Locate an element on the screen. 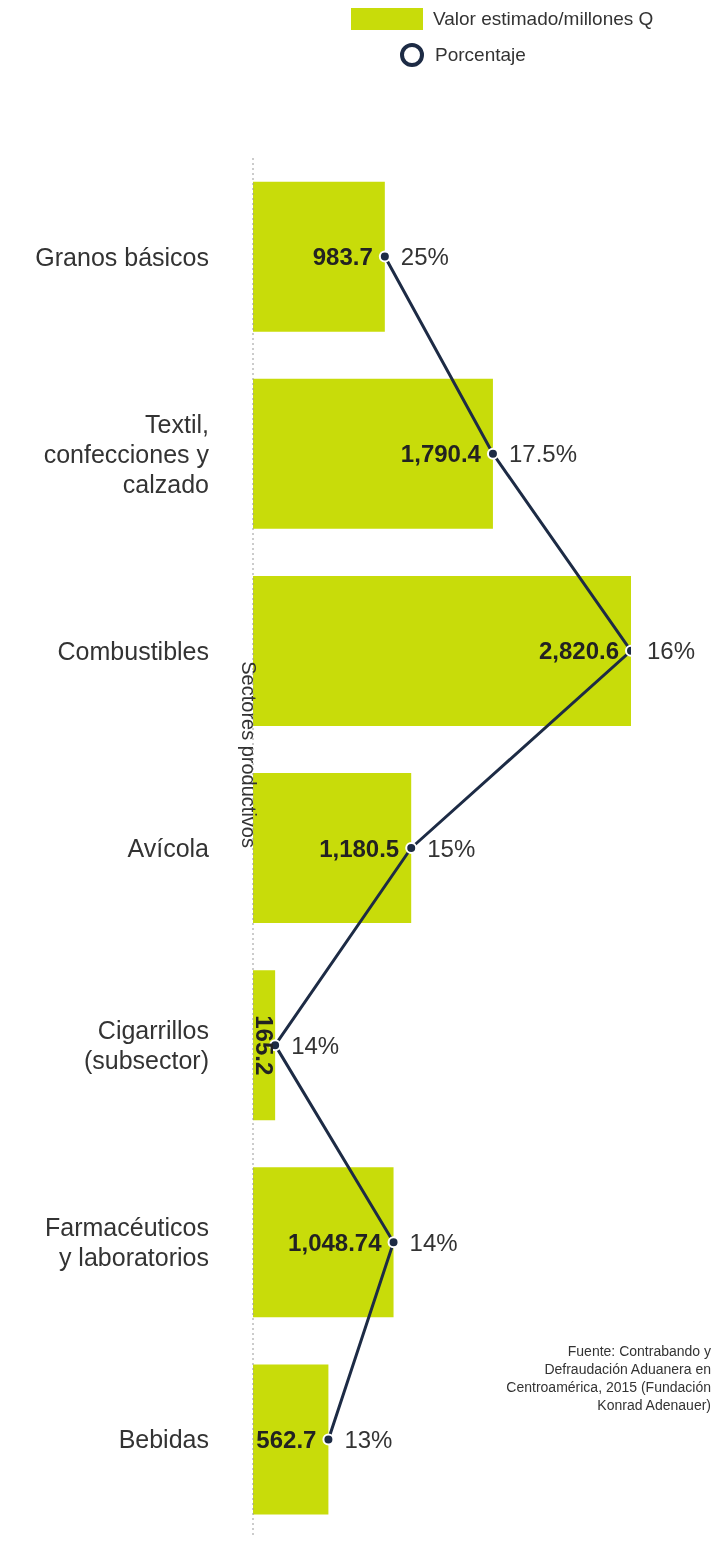 Image resolution: width=713 pixels, height=1556 pixels. y-tick-label: Combustibles is located at coordinates (133, 650).